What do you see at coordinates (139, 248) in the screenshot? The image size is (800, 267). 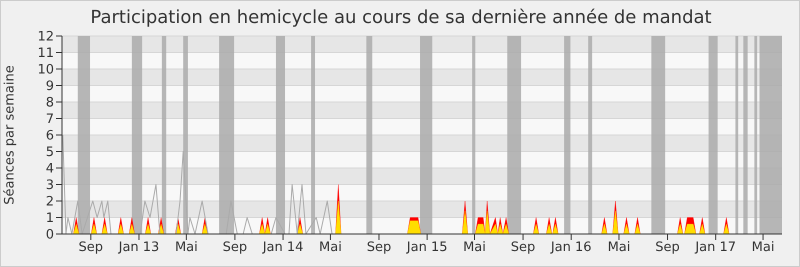 I see `x-tick-label: Jan 13` at bounding box center [139, 248].